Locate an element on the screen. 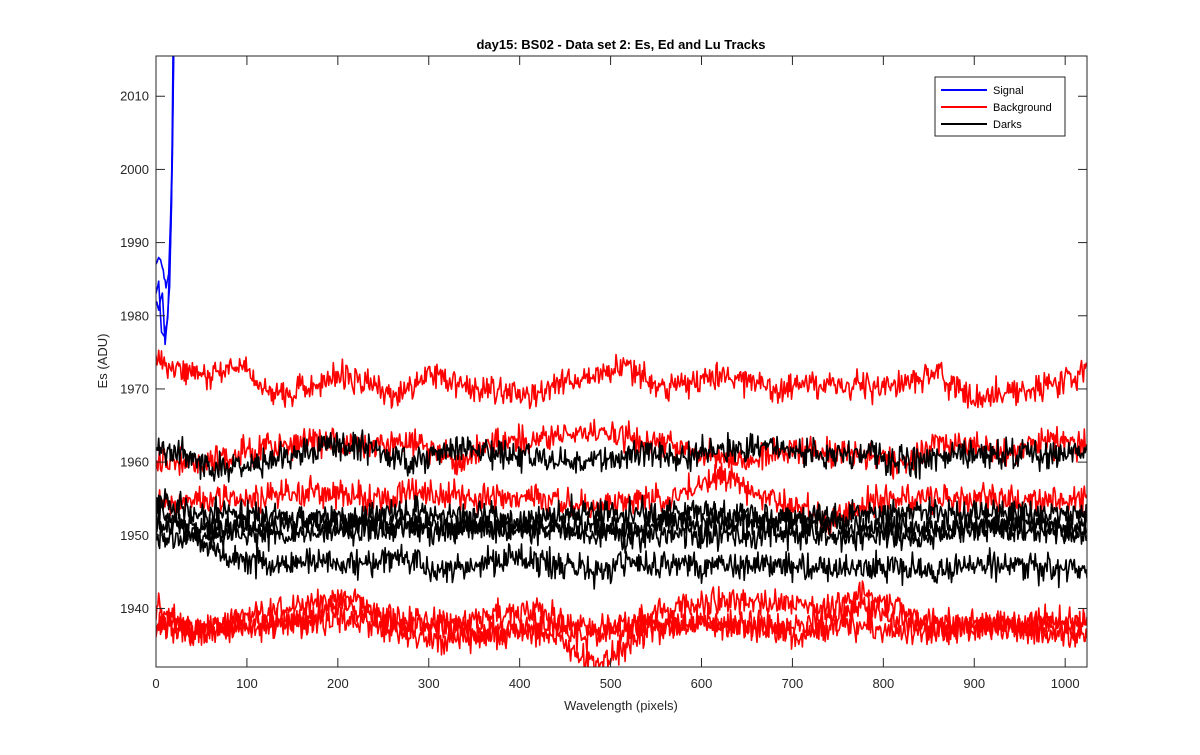  legend: Signal Background Darks is located at coordinates (1000, 106).